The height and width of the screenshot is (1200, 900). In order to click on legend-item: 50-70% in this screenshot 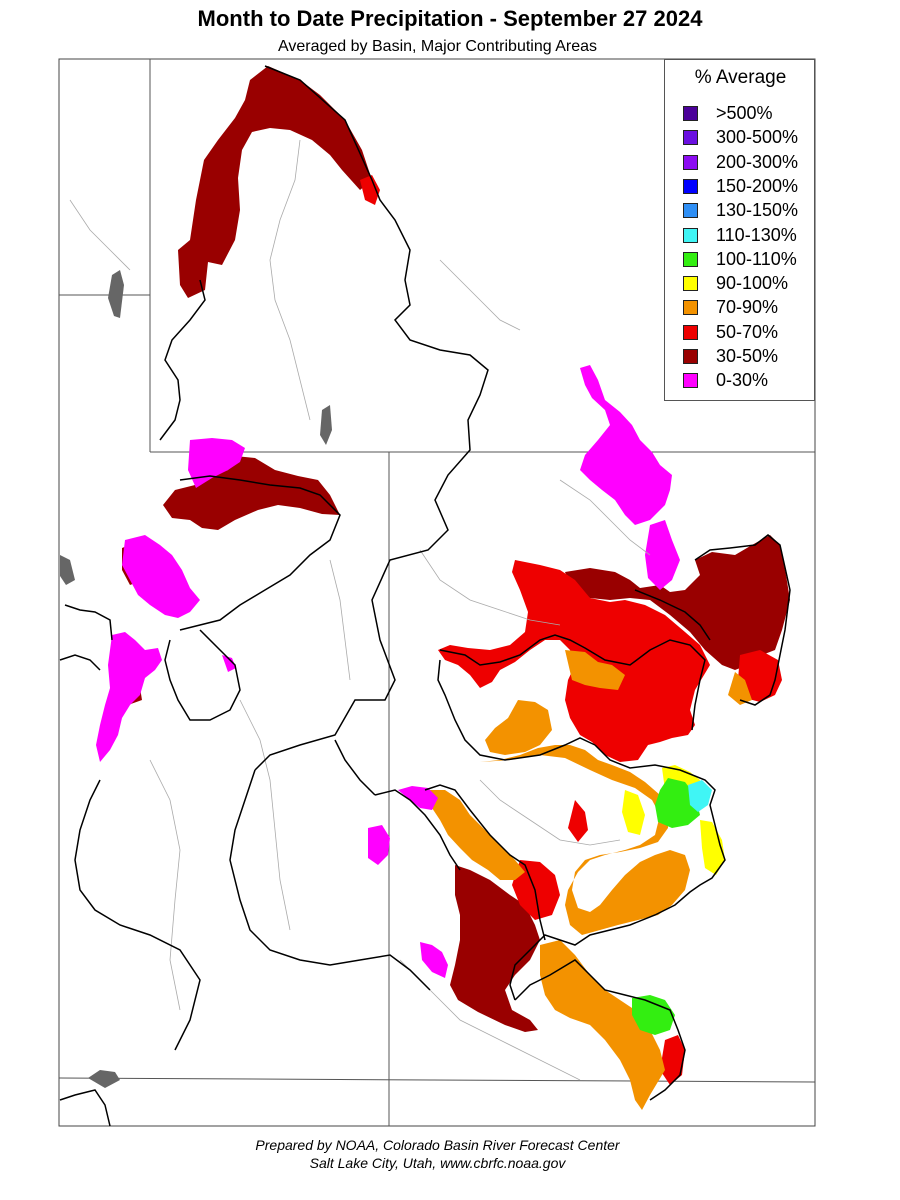, I will do `click(748, 332)`.